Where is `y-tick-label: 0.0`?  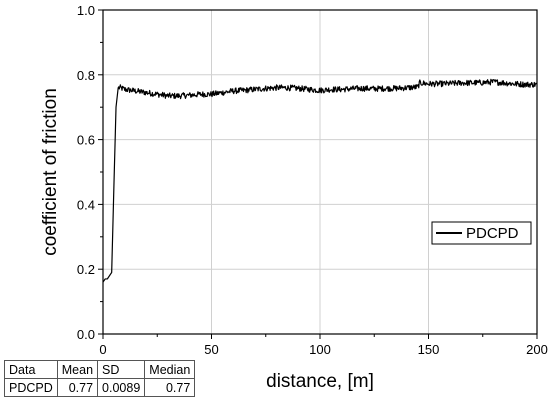
y-tick-label: 0.0 is located at coordinates (86, 334).